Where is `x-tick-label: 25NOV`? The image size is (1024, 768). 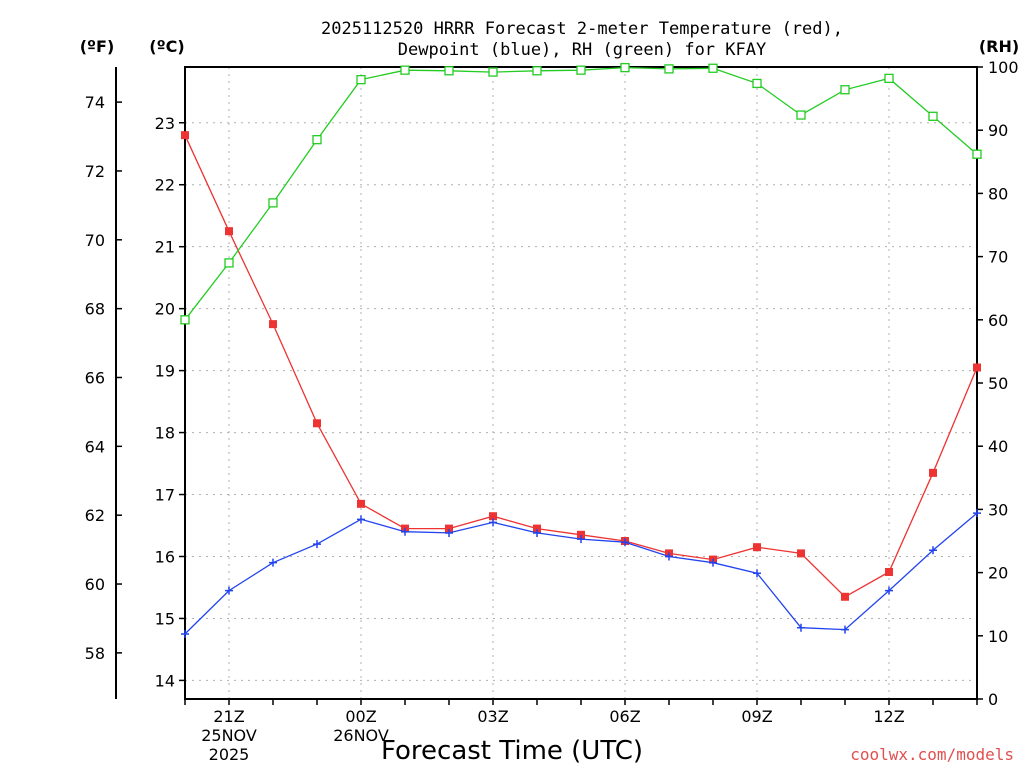 x-tick-label: 25NOV is located at coordinates (229, 735).